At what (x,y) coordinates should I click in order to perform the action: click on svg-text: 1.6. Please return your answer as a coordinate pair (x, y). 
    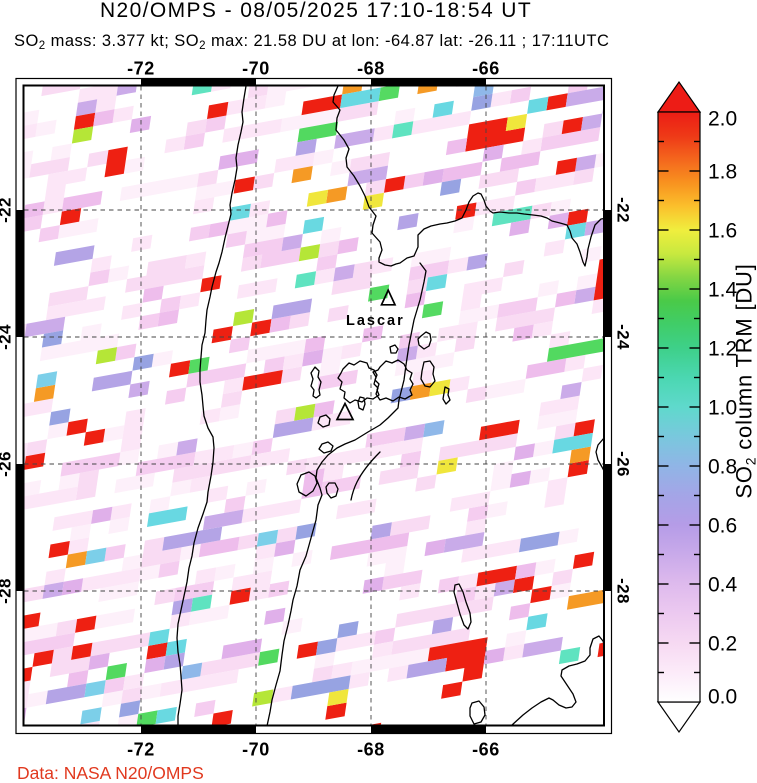
    Looking at the image, I should click on (722, 231).